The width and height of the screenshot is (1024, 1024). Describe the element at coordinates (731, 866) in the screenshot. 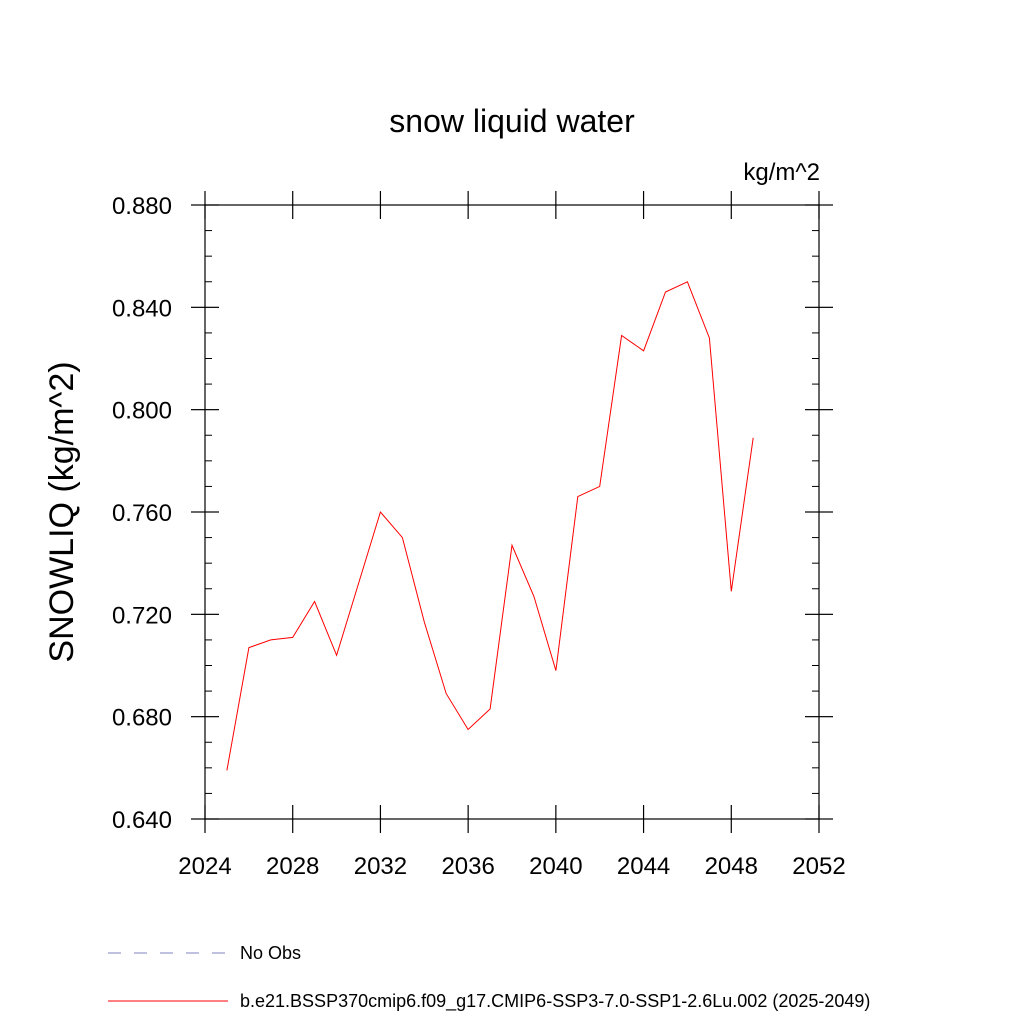

I see `x-tick-label: 2048` at that location.